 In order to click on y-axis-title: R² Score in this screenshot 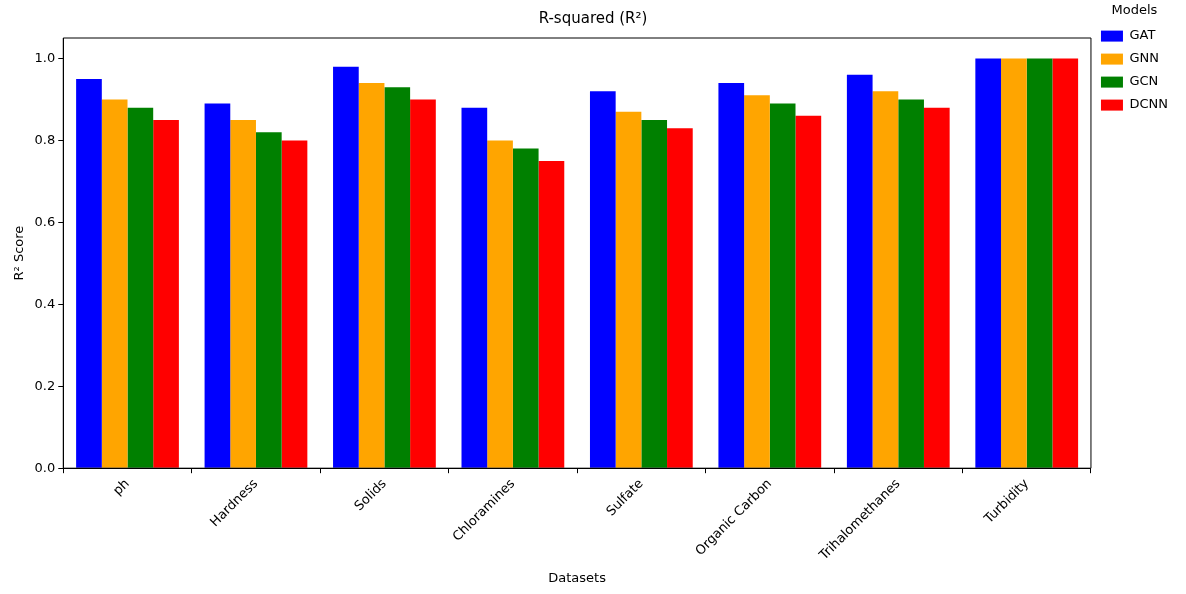, I will do `click(19, 253)`.